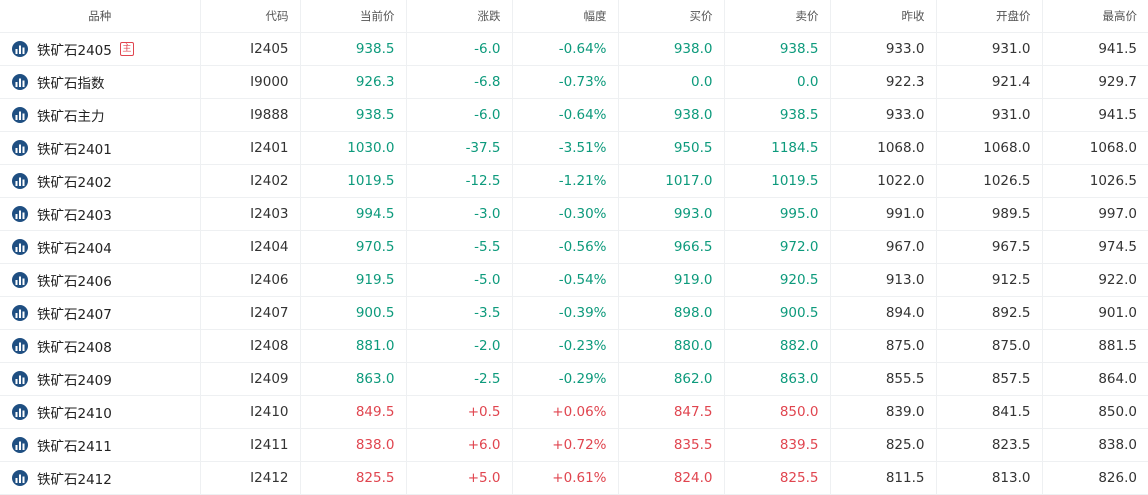 The image size is (1148, 495). I want to click on last-price-cell: 1019.5, so click(353, 181).